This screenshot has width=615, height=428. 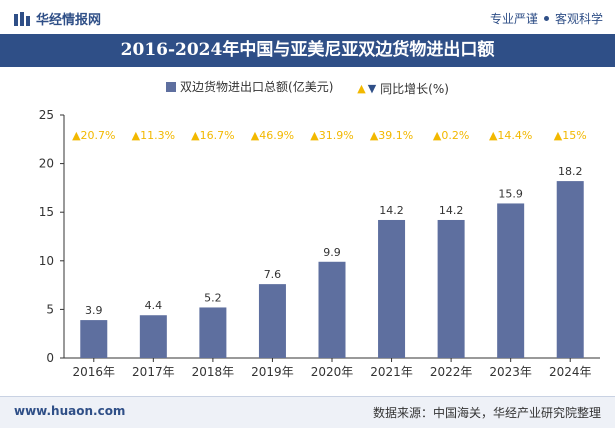 What do you see at coordinates (307, 17) in the screenshot?
I see `top-bar: 华经情报网 专业严谨 客观科学` at bounding box center [307, 17].